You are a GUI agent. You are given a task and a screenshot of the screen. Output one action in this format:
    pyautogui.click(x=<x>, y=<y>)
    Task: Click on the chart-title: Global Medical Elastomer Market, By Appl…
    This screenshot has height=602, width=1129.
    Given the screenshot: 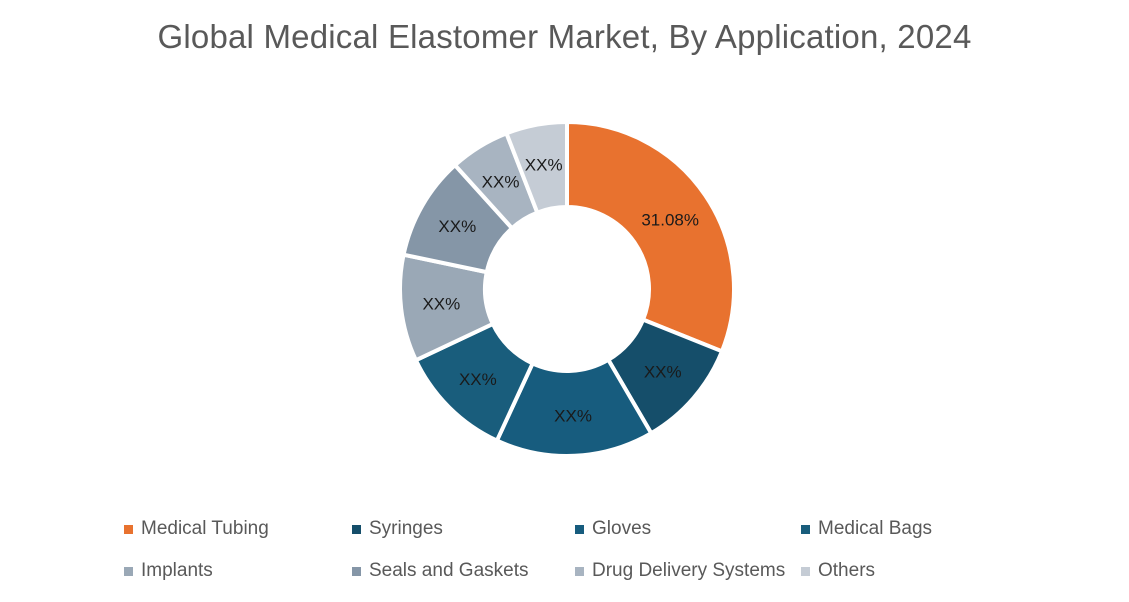 What is the action you would take?
    pyautogui.click(x=564, y=36)
    